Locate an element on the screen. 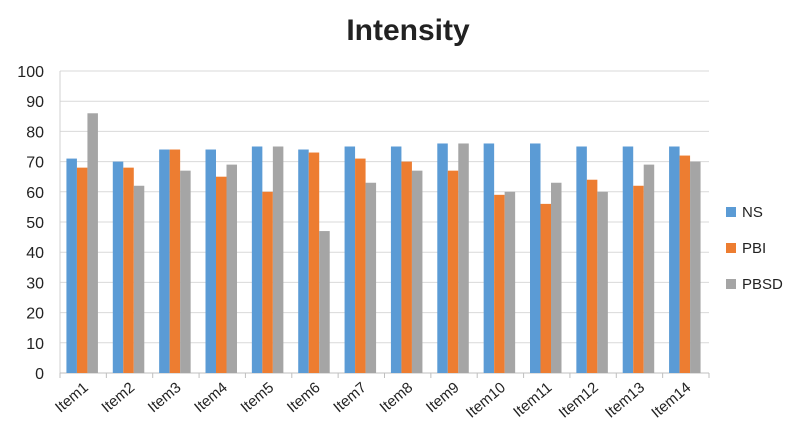  y-tick-label: 30 is located at coordinates (35, 283).